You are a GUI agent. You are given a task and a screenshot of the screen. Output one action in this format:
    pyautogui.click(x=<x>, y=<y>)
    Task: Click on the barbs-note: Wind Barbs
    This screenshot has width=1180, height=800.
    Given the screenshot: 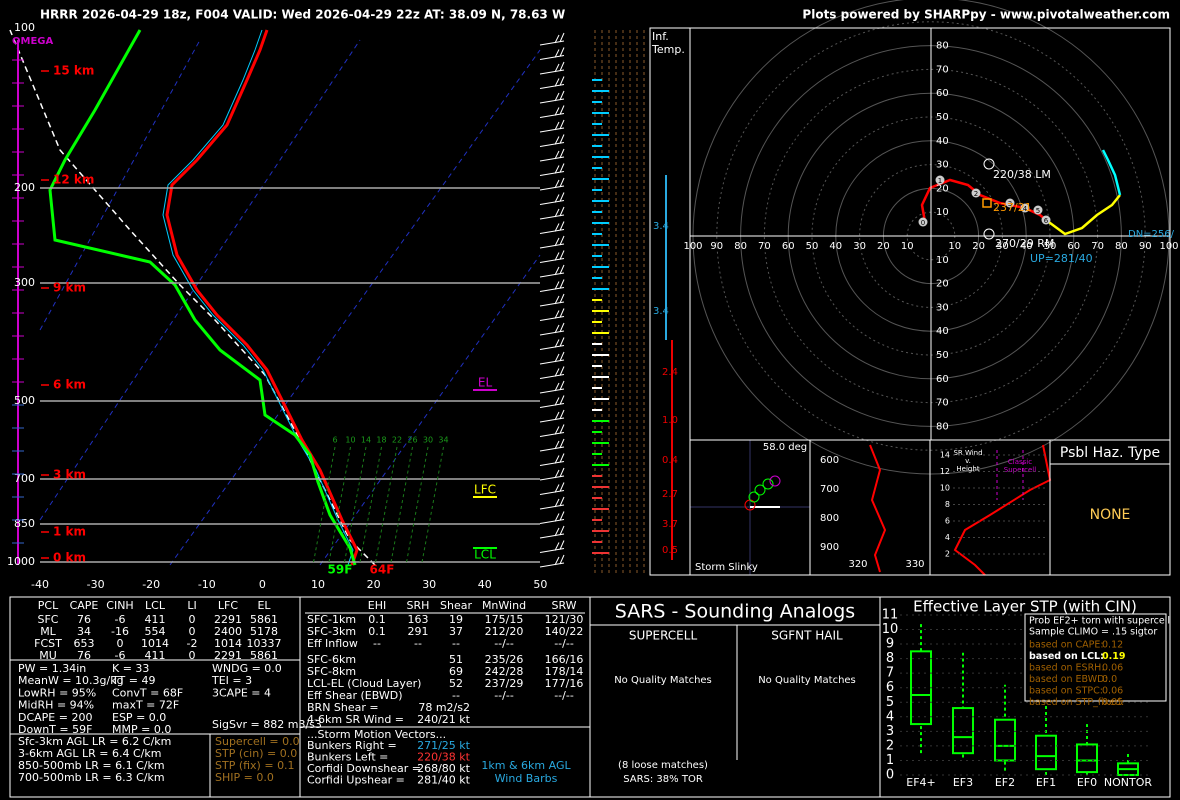 What is the action you would take?
    pyautogui.click(x=526, y=778)
    